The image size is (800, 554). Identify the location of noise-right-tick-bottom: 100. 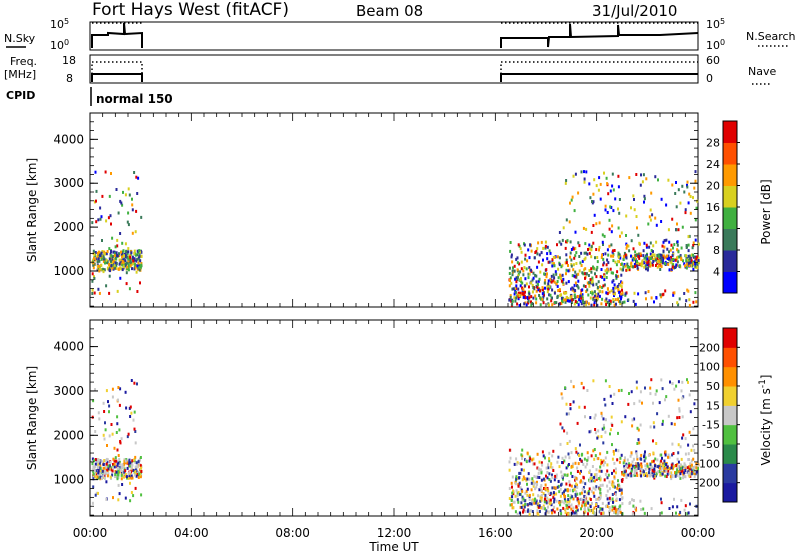
(715, 45).